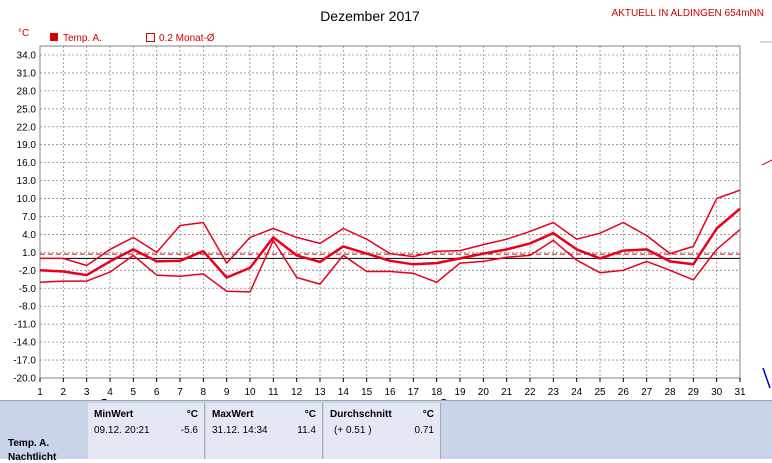  Describe the element at coordinates (382, 431) in the screenshot. I see `avg-cell: Durchschnitt °C (+ 0.51 ) 0.71` at that location.